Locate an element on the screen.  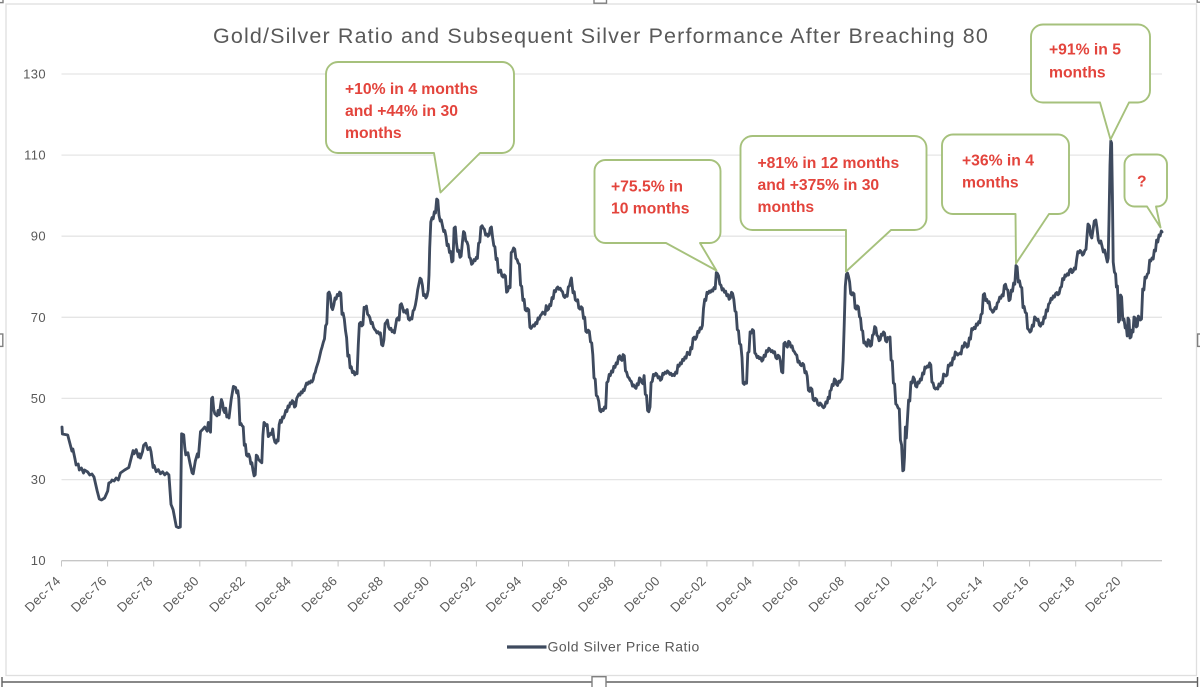
svg-text: and +375% in 30 is located at coordinates (819, 185).